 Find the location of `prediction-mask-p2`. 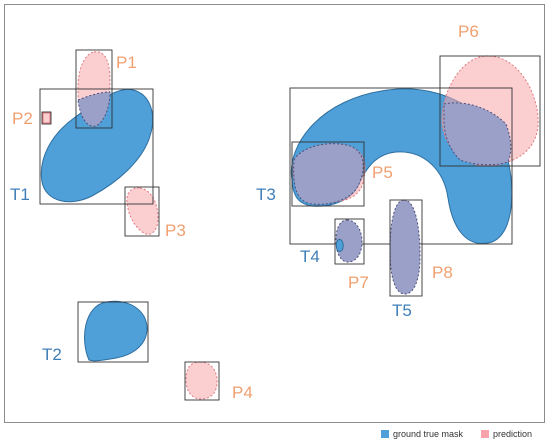

prediction-mask-p2 is located at coordinates (46, 118).